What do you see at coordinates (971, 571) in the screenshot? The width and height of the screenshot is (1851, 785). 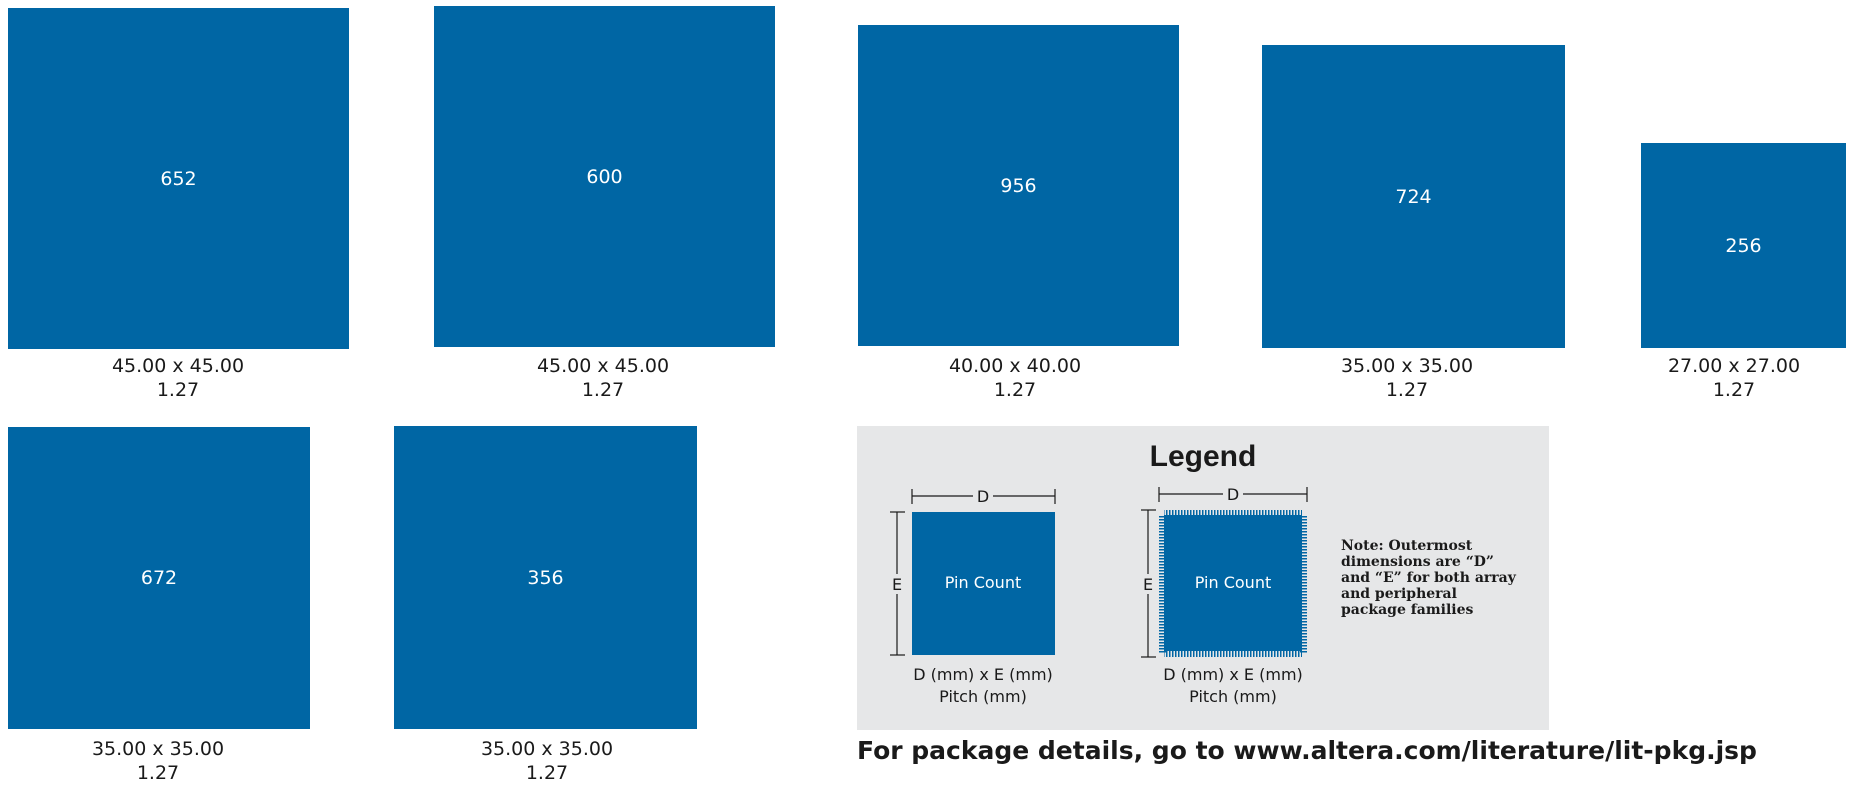 I see `array-package-symbol` at bounding box center [971, 571].